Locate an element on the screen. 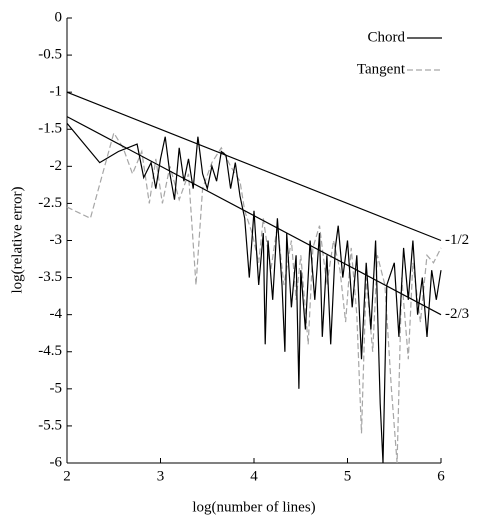  y-tick-label: -0.5 is located at coordinates (50, 55).